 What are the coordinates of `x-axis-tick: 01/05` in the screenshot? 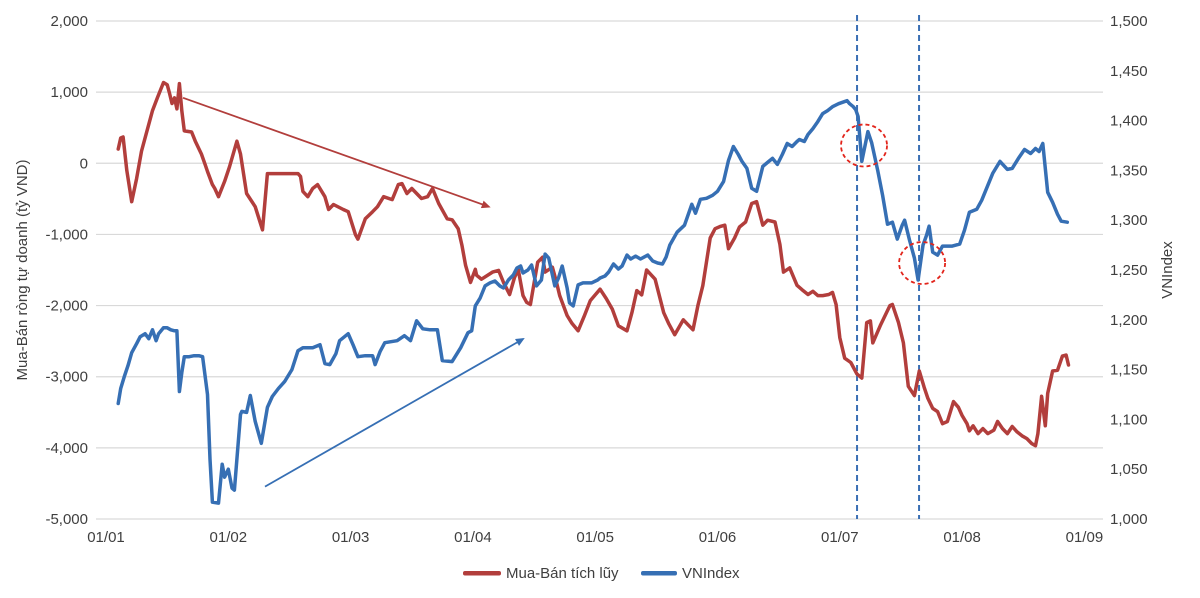 It's located at (595, 537).